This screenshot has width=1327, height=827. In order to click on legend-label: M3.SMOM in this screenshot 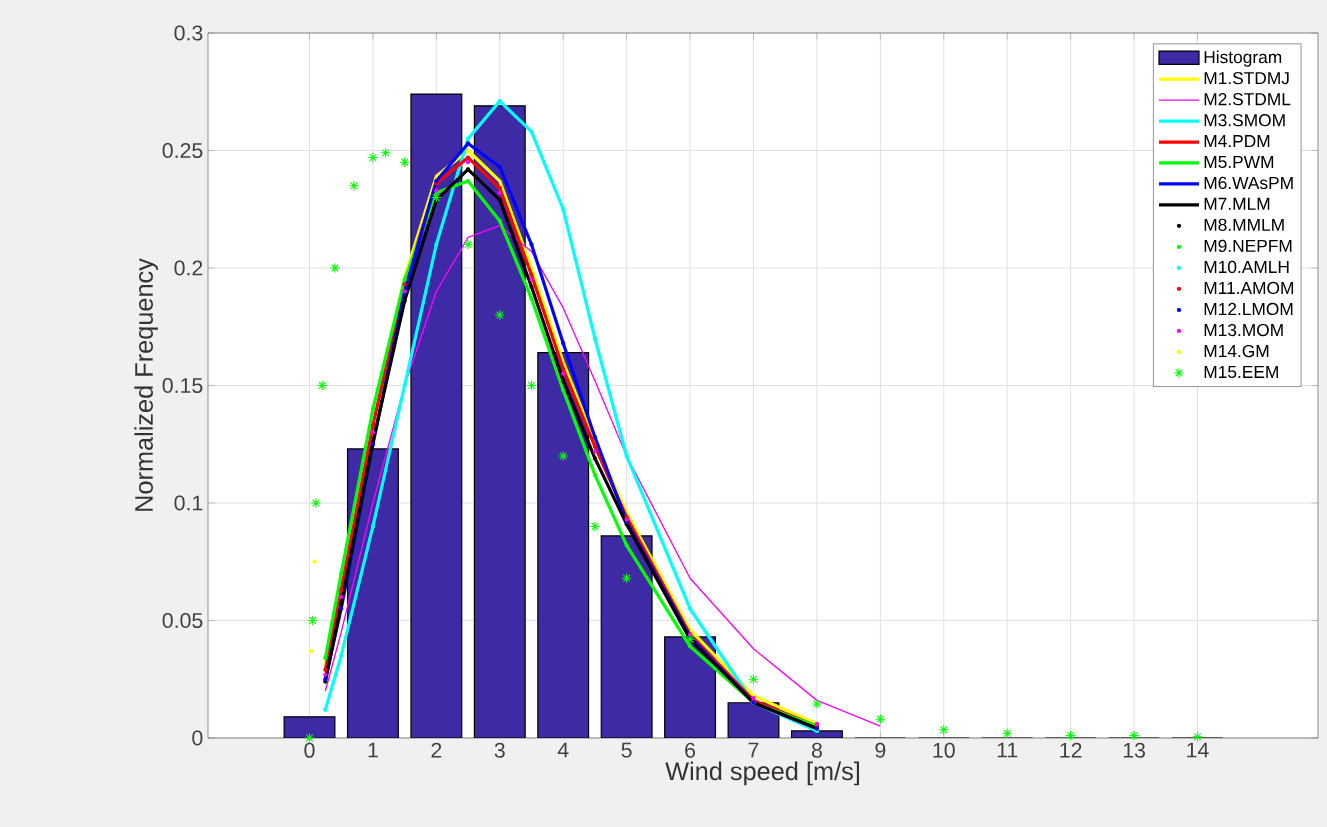, I will do `click(1244, 120)`.